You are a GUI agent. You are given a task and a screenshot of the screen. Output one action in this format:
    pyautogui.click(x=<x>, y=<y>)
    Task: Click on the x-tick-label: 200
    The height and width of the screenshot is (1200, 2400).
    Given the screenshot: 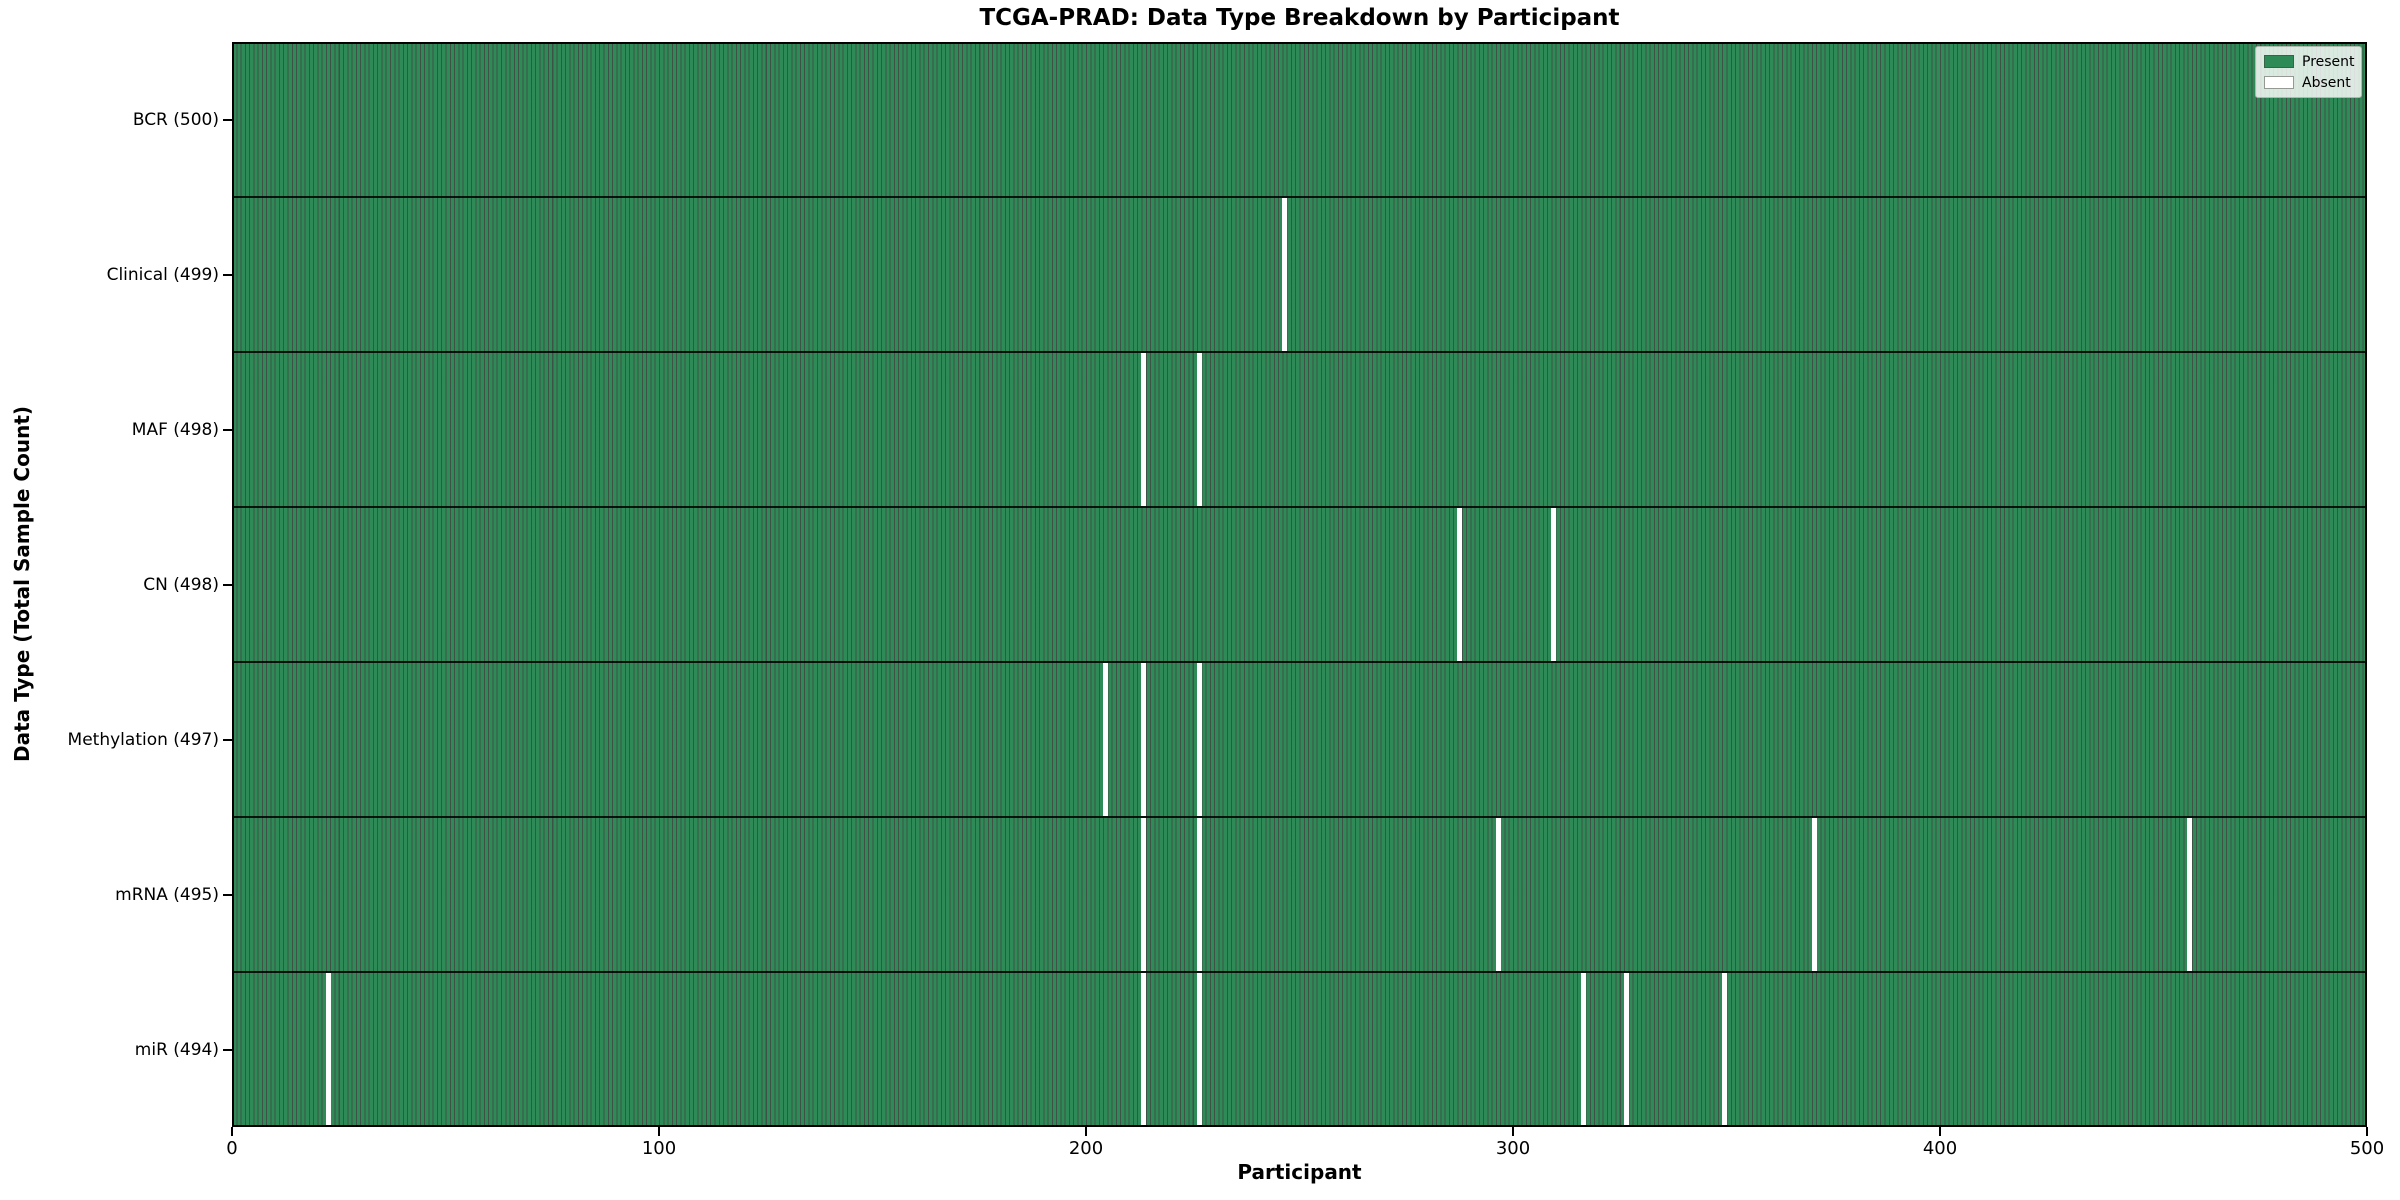 What is the action you would take?
    pyautogui.click(x=1086, y=1148)
    